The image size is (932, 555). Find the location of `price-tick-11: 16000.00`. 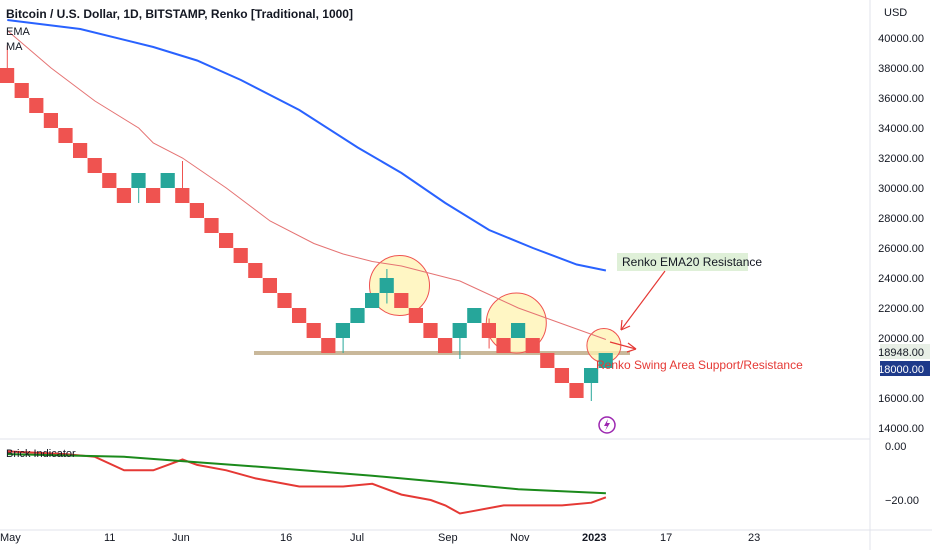

price-tick-11: 16000.00 is located at coordinates (901, 399).